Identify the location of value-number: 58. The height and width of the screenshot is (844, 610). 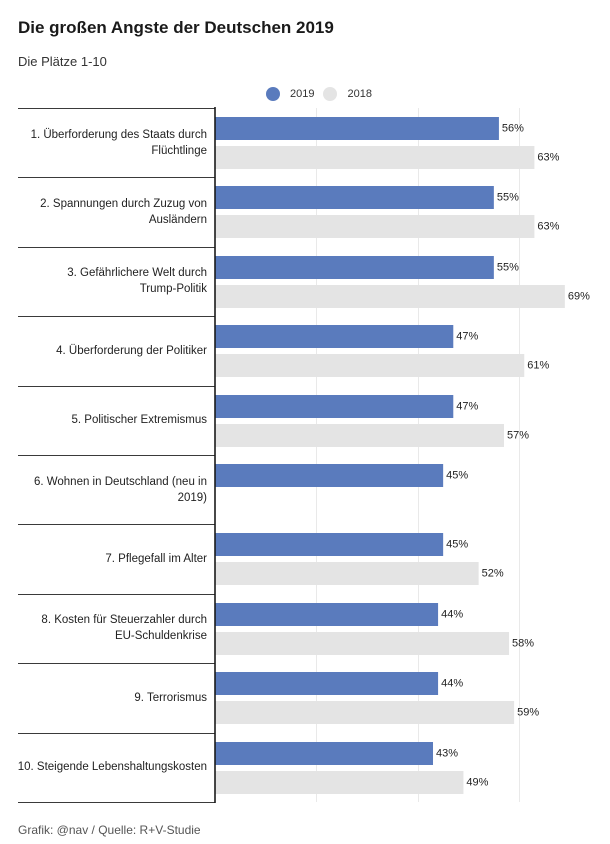
(518, 644).